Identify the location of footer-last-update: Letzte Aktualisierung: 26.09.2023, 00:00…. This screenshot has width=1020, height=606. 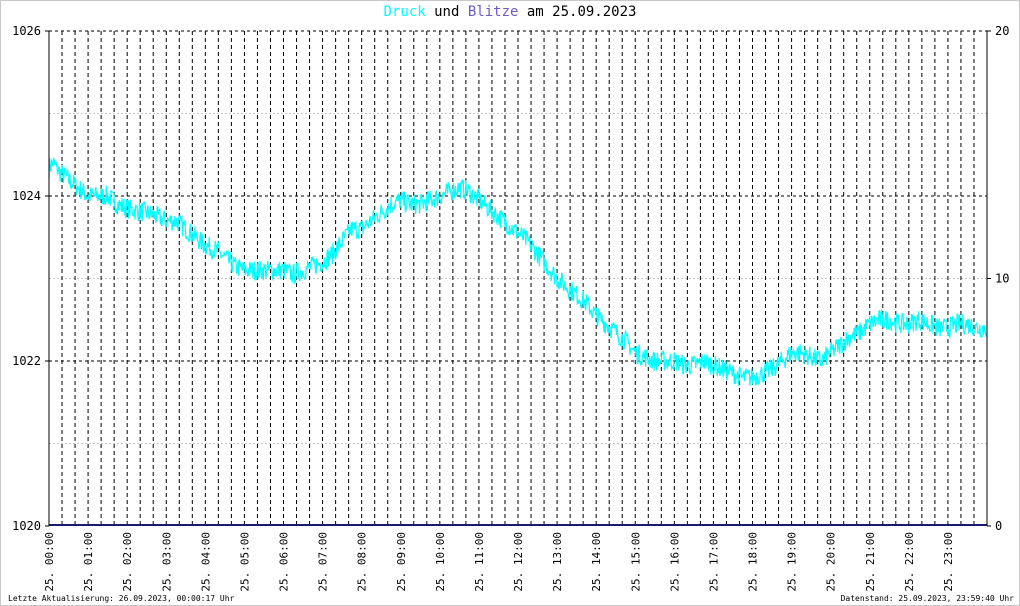
(121, 598).